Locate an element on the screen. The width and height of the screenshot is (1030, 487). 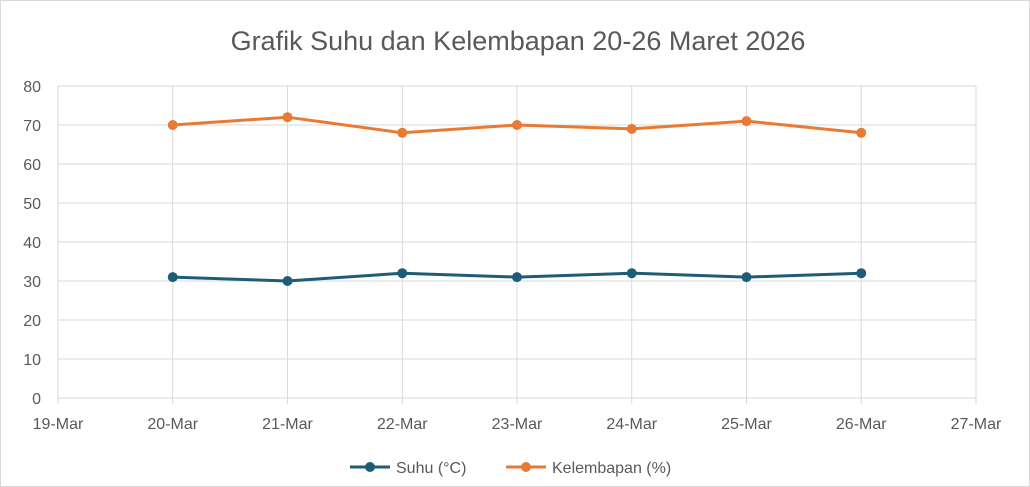
x-tick-label: 24-Mar is located at coordinates (631, 424).